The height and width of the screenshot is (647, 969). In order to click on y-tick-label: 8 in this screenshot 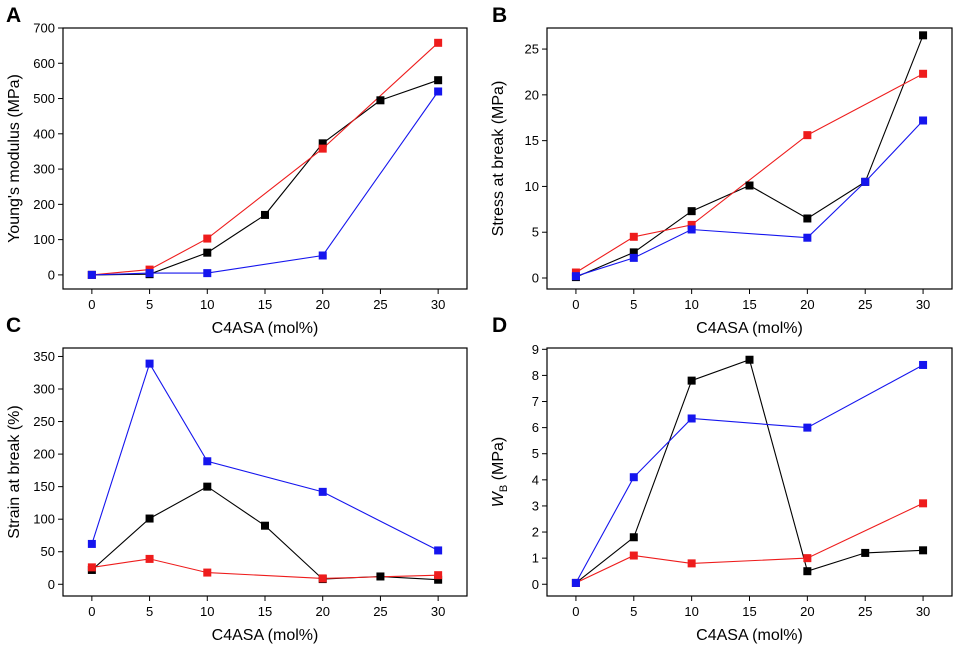, I will do `click(535, 375)`.